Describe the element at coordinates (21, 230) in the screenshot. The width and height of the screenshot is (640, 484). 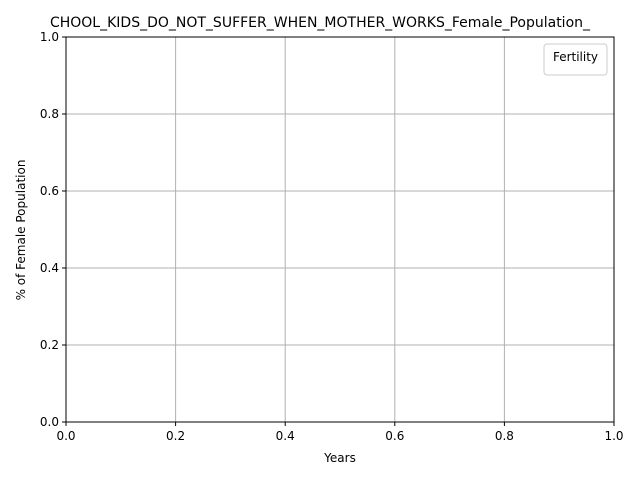
I see `y-axis-label: % of Female Population` at that location.